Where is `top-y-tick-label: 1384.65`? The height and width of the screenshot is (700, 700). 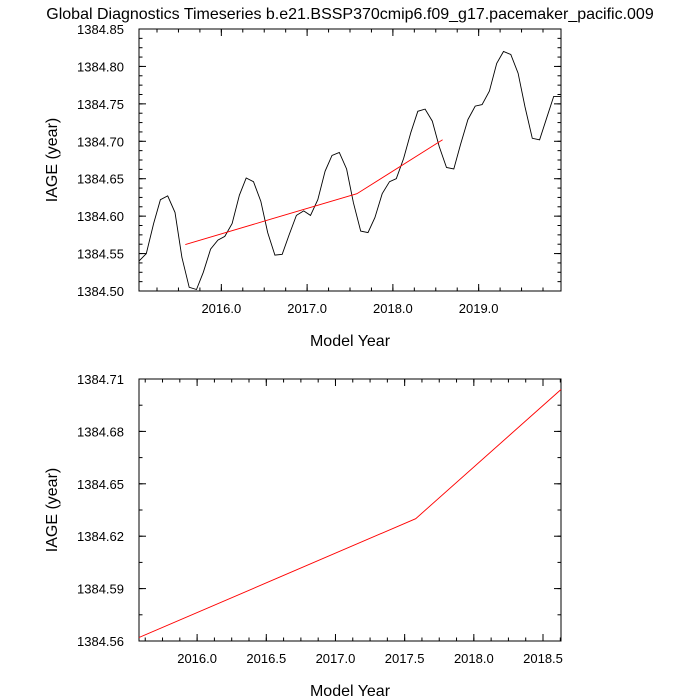 top-y-tick-label: 1384.65 is located at coordinates (100, 179).